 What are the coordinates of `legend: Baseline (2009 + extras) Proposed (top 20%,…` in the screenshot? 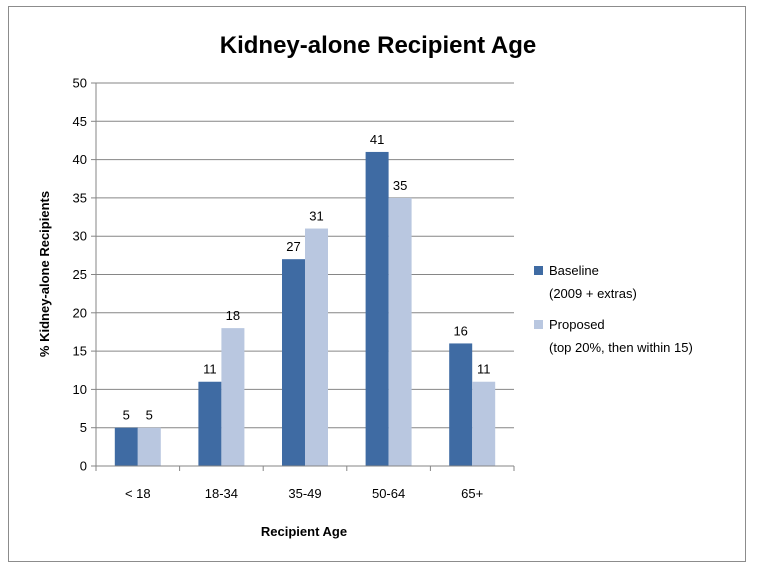 It's located at (613, 309).